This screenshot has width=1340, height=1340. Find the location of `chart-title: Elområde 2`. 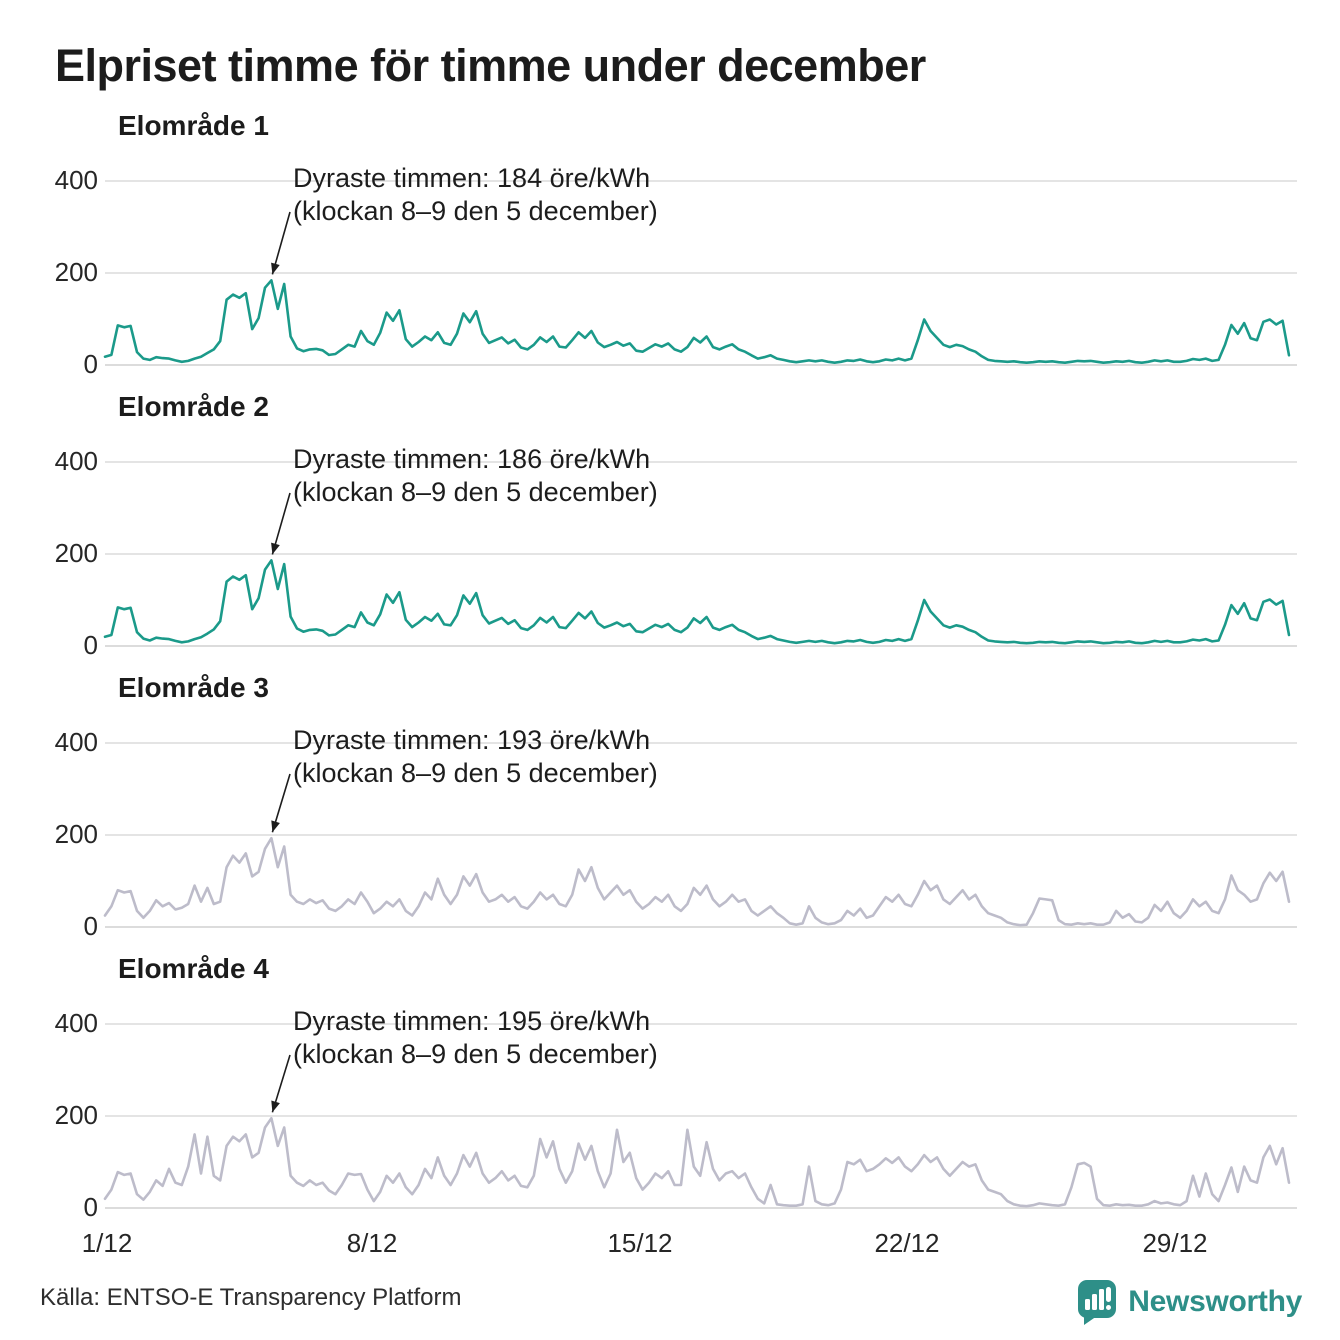

chart-title: Elområde 2 is located at coordinates (193, 406).